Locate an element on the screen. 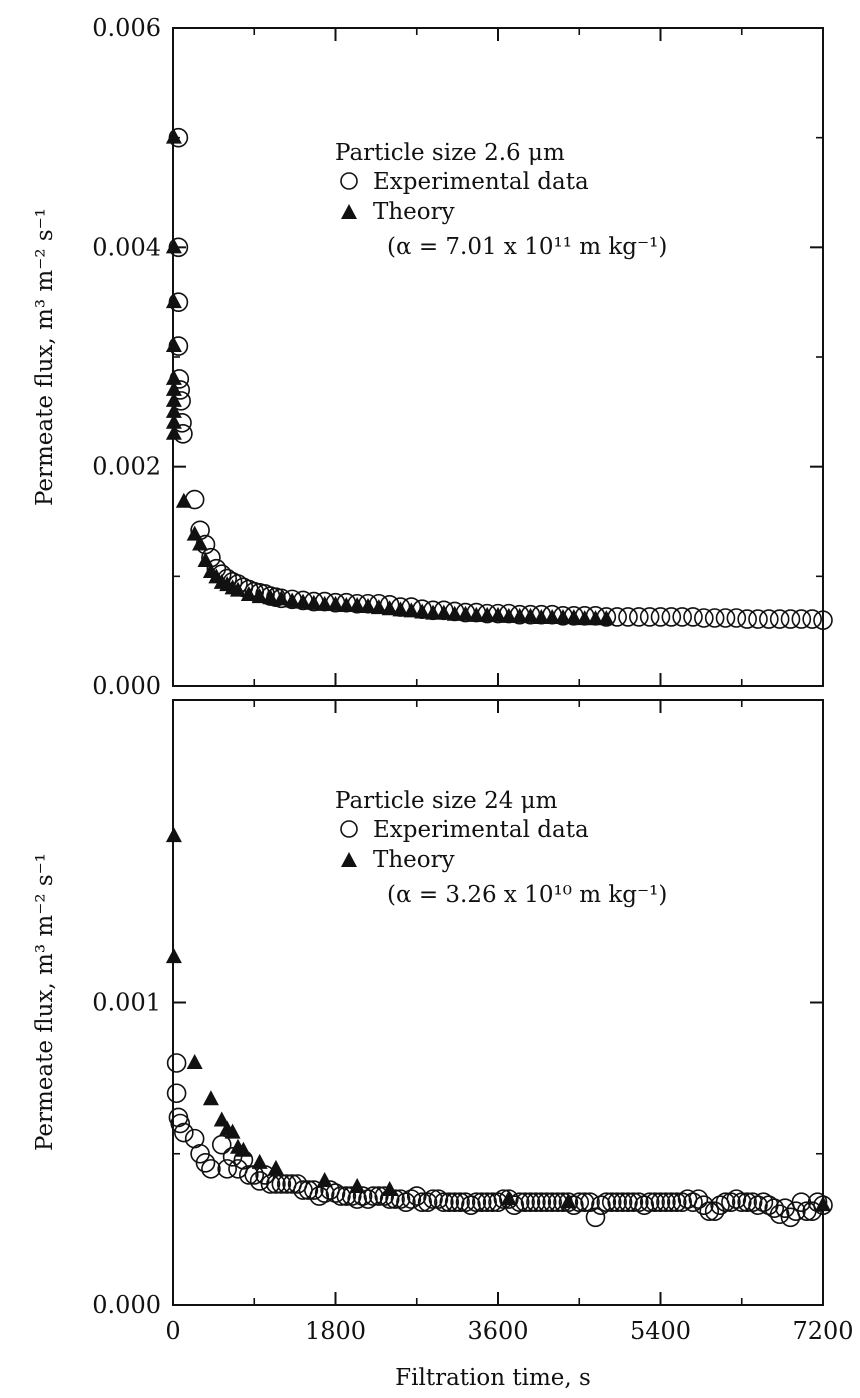  legend-alpha: (α = 3.26 x 10¹⁰ m kg⁻¹) is located at coordinates (527, 895).